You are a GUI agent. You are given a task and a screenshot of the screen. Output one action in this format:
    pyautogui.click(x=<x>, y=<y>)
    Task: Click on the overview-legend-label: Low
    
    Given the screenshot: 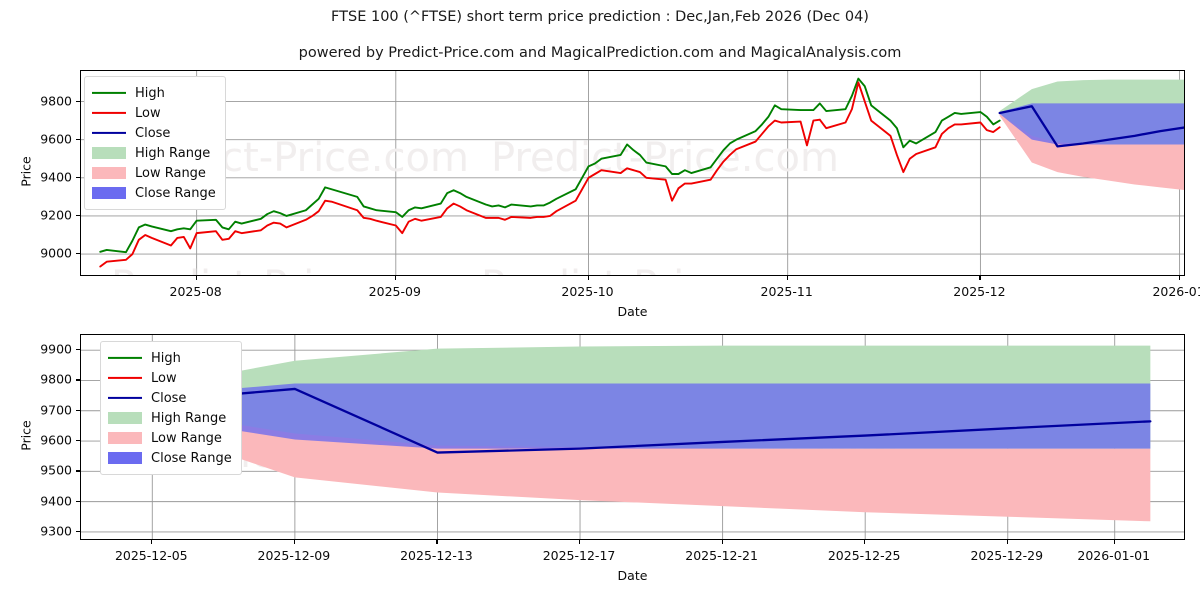 What is the action you would take?
    pyautogui.click(x=148, y=113)
    